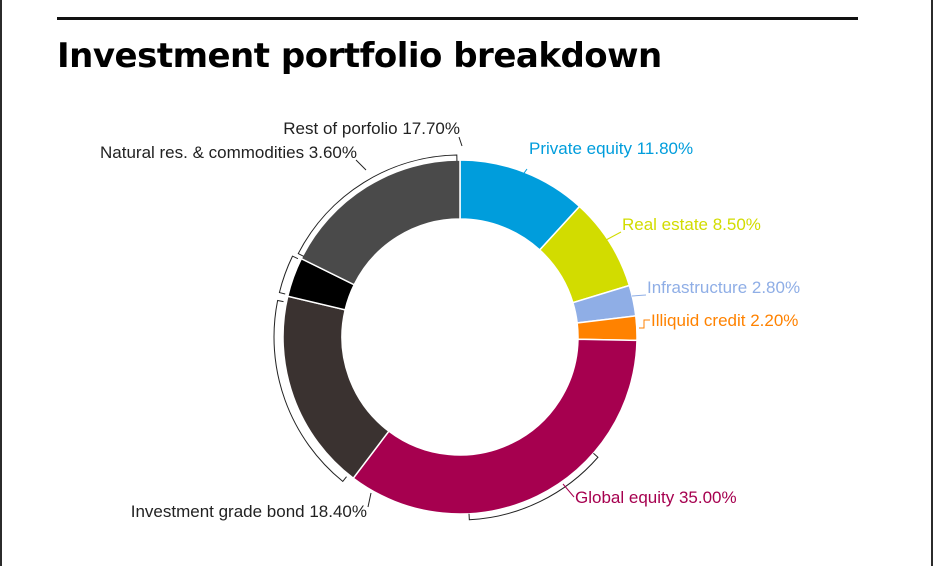 This screenshot has width=933, height=566. What do you see at coordinates (639, 295) in the screenshot?
I see `leader-infrastructure` at bounding box center [639, 295].